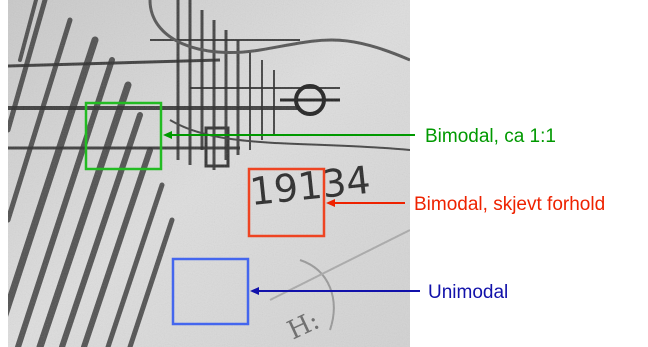  Describe the element at coordinates (490, 136) in the screenshot. I see `region-label: Bimodal, ca 1:1` at that location.